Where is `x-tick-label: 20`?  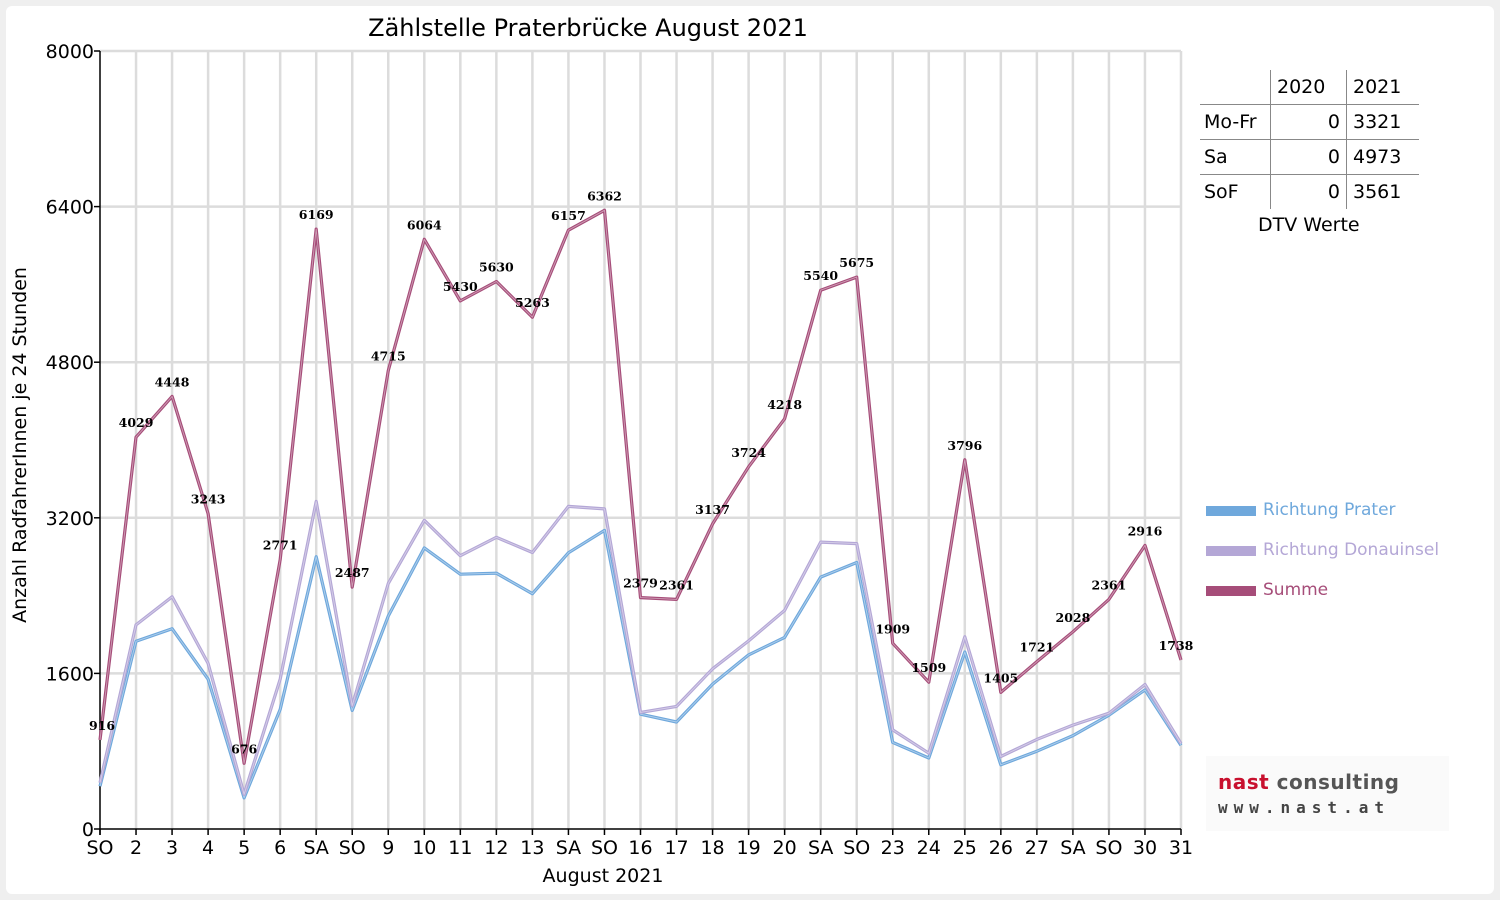
x-tick-label: 20 is located at coordinates (785, 848).